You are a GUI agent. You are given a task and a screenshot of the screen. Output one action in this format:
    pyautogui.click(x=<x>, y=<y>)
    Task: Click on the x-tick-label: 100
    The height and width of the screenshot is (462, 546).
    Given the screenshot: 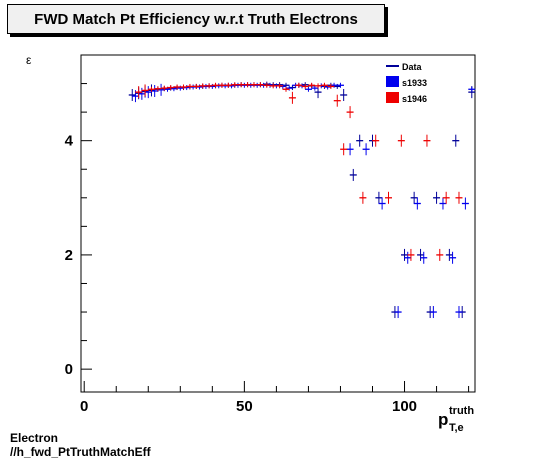 What is the action you would take?
    pyautogui.click(x=404, y=406)
    